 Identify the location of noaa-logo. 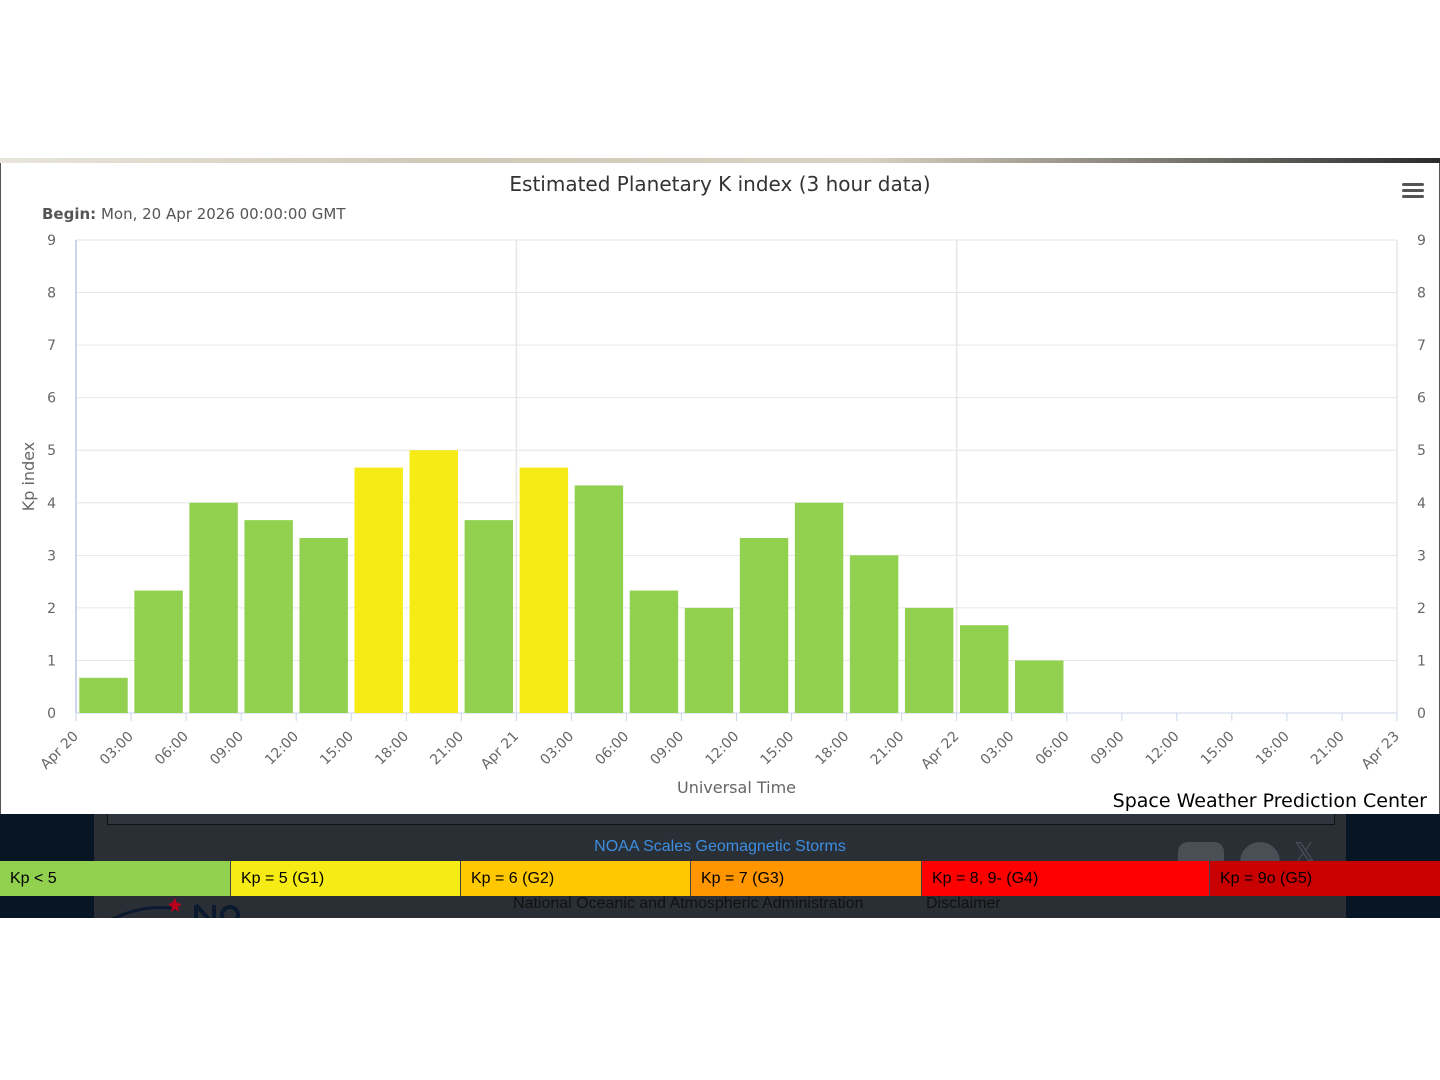
(174, 907).